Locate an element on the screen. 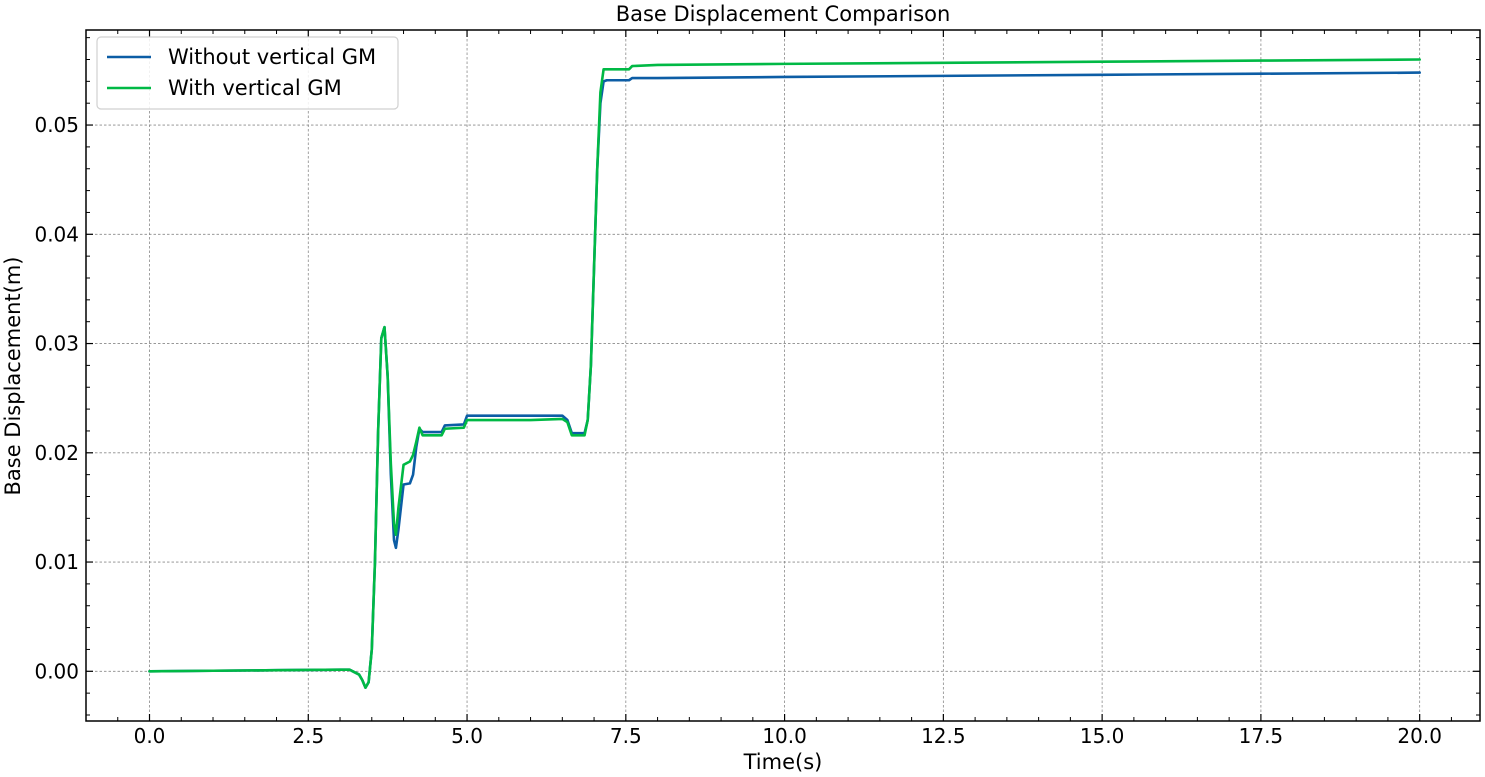 The image size is (1485, 777). legend-box is located at coordinates (247, 73).